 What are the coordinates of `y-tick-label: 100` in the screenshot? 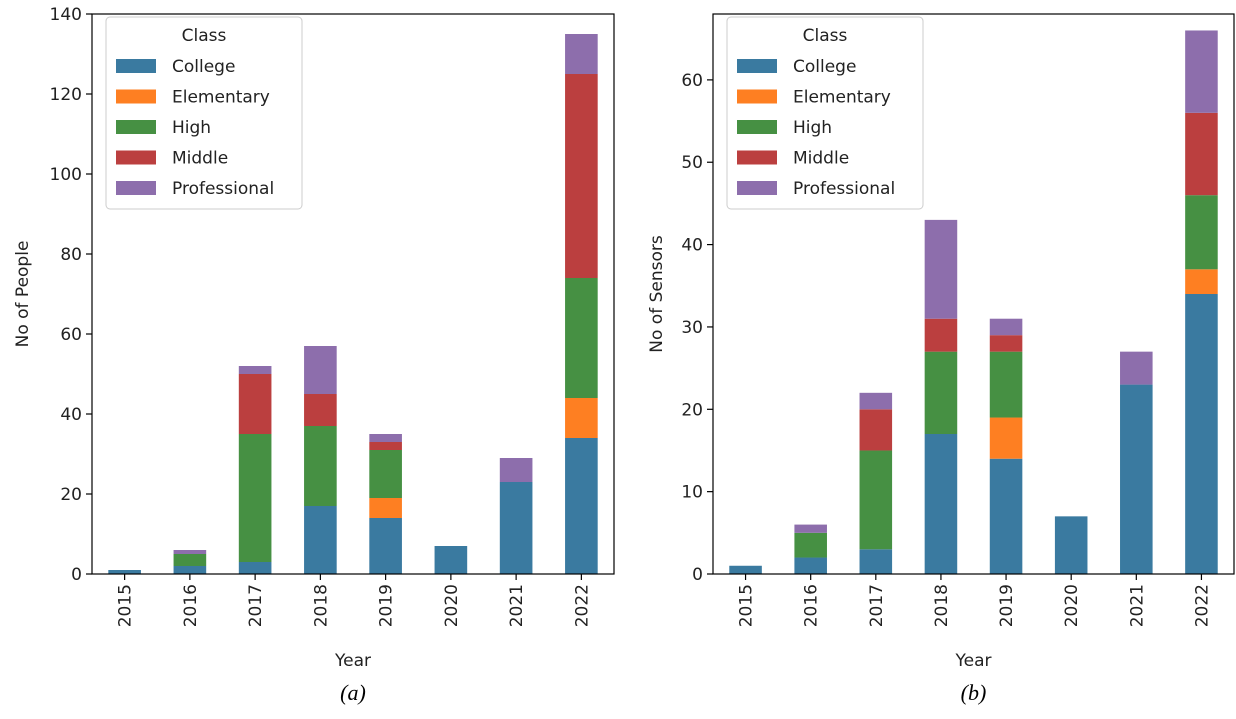 It's located at (66, 175).